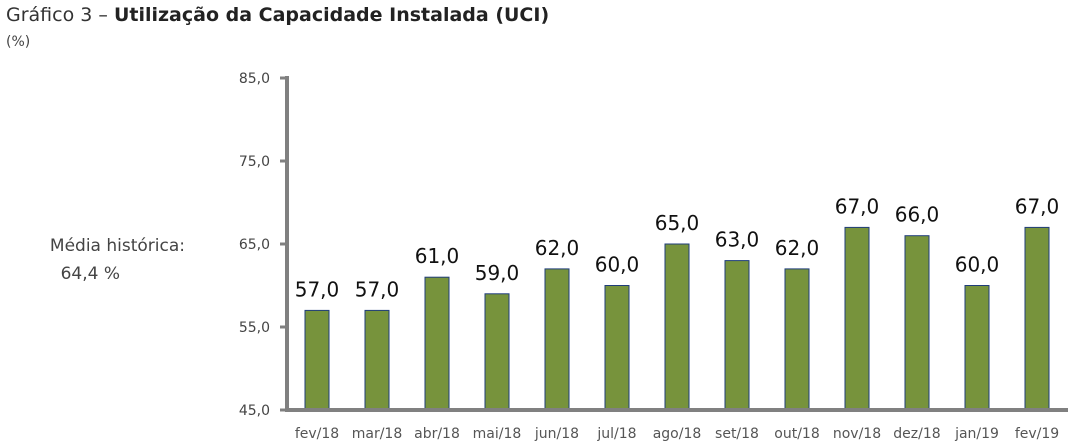  I want to click on data-label: 61,0, so click(437, 256).